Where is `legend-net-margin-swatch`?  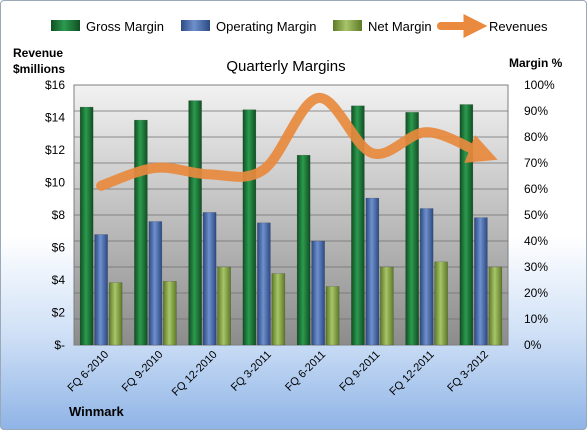 legend-net-margin-swatch is located at coordinates (347, 25).